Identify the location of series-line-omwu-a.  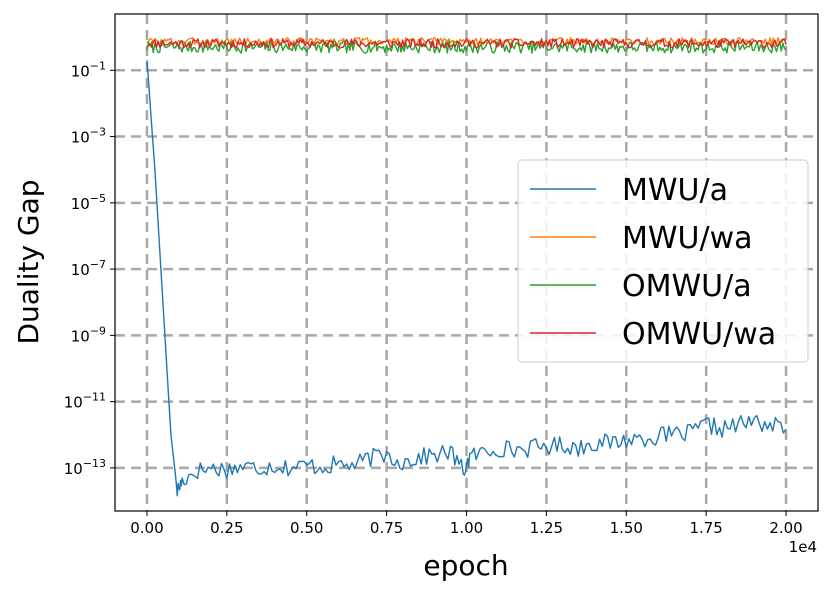
(466, 47).